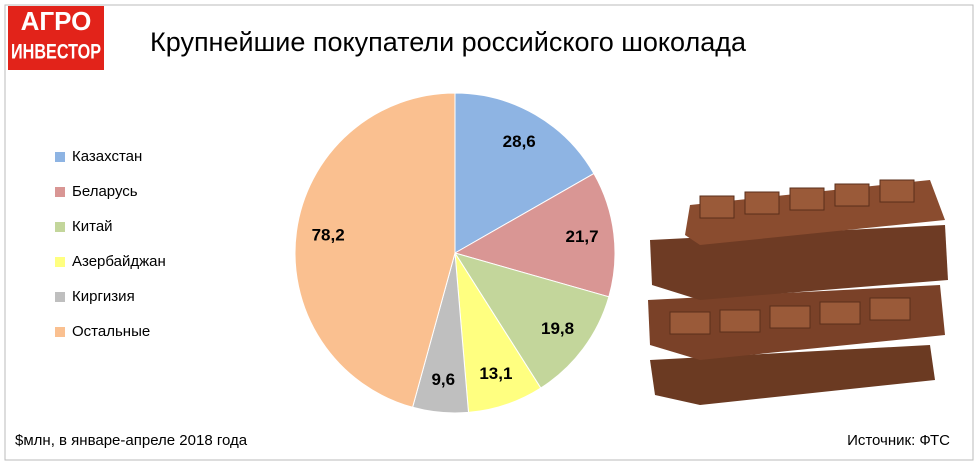  Describe the element at coordinates (557, 328) in the screenshot. I see `data-label: 19,8` at that location.